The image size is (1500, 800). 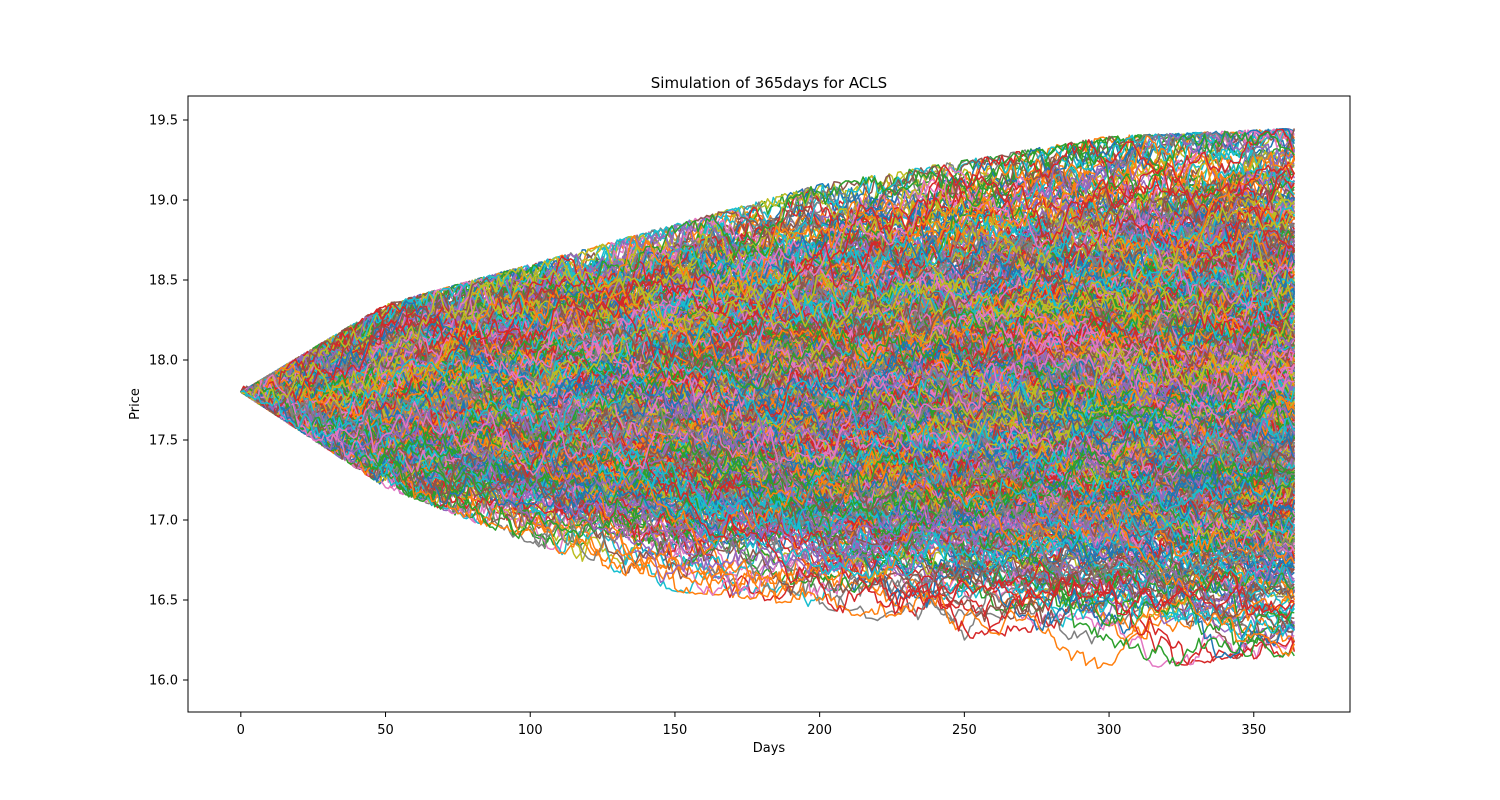 What do you see at coordinates (163, 601) in the screenshot?
I see `y-tick-label: 16.5` at bounding box center [163, 601].